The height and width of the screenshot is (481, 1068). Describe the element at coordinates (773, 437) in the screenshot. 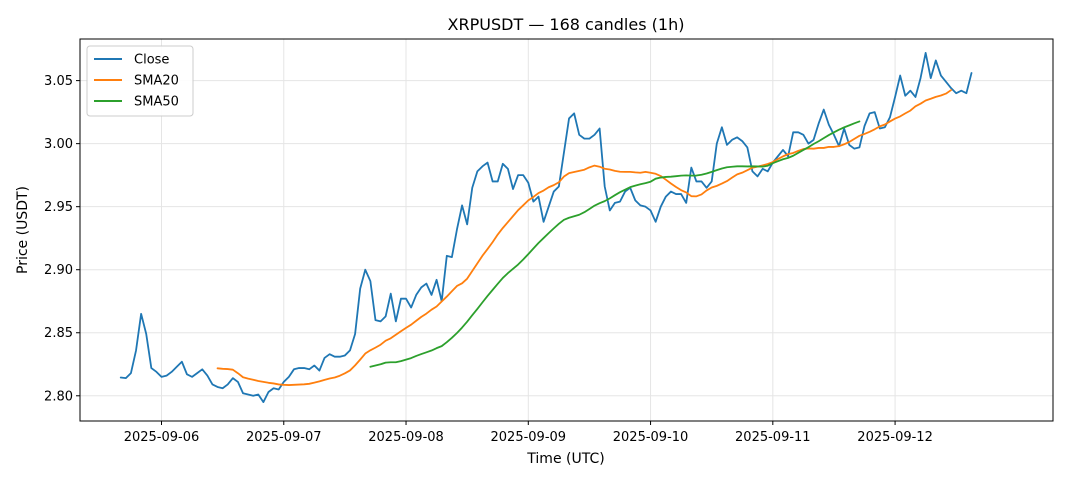

I see `x-tick-label: 2025-09-11` at that location.